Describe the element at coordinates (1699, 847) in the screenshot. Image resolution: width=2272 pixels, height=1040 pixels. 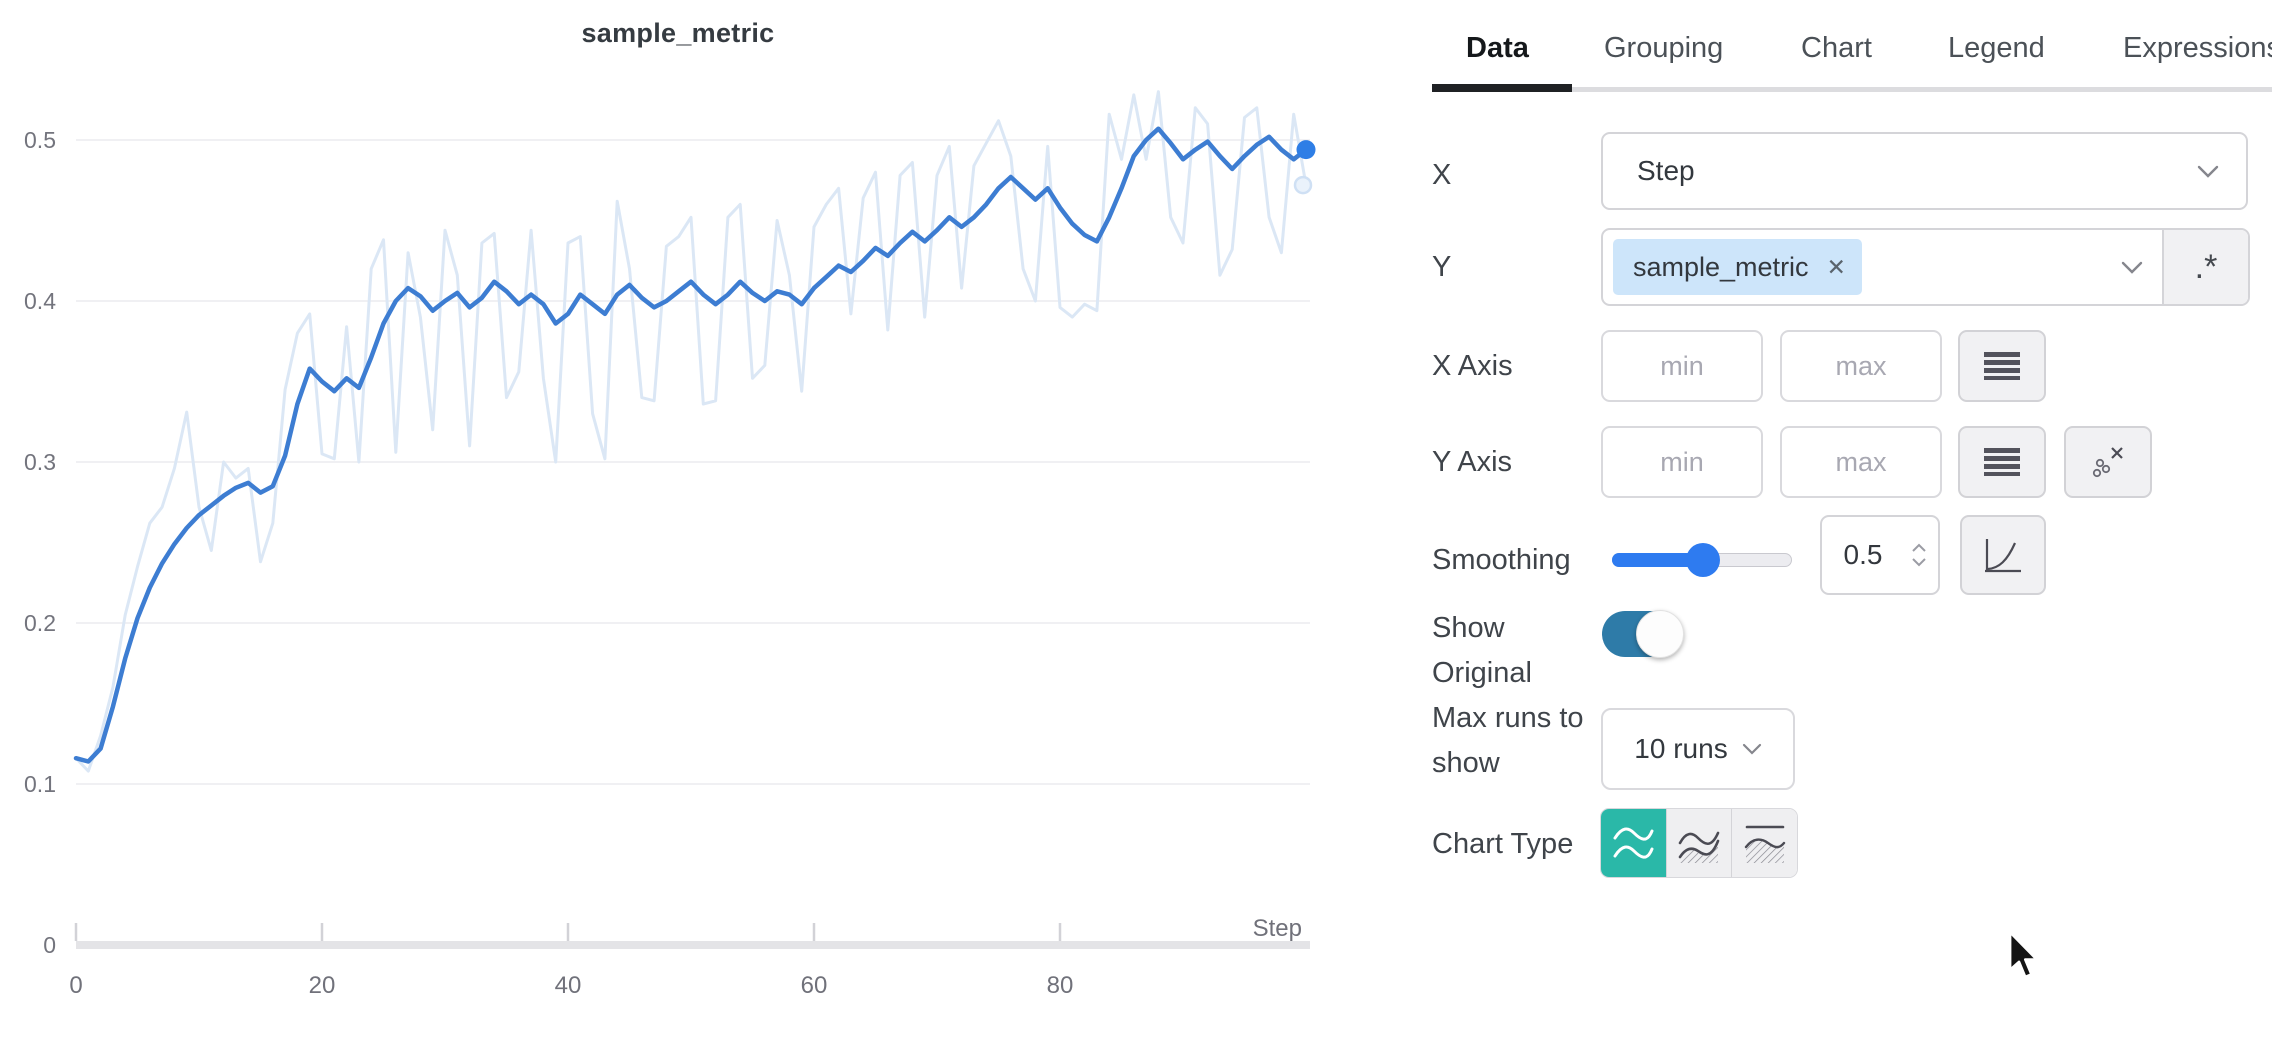
I see `line-area-icon` at that location.